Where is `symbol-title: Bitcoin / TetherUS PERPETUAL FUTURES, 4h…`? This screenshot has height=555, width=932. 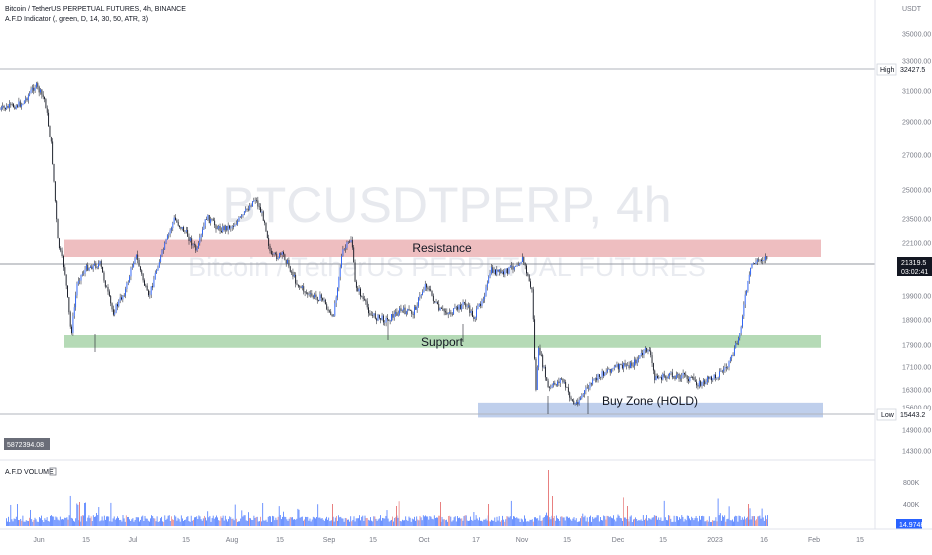 symbol-title: Bitcoin / TetherUS PERPETUAL FUTURES, 4h… is located at coordinates (95, 9).